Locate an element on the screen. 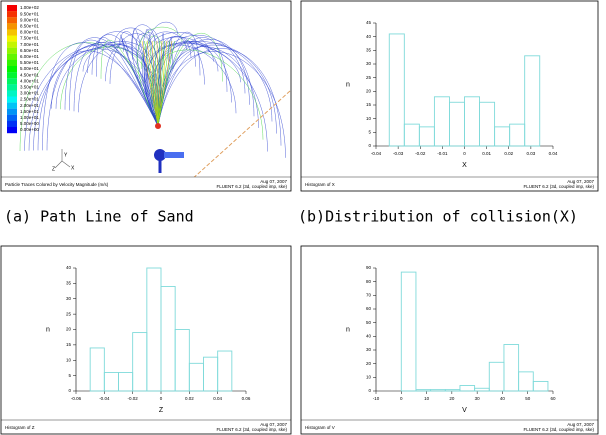  x-tick-label: 0 is located at coordinates (401, 398).